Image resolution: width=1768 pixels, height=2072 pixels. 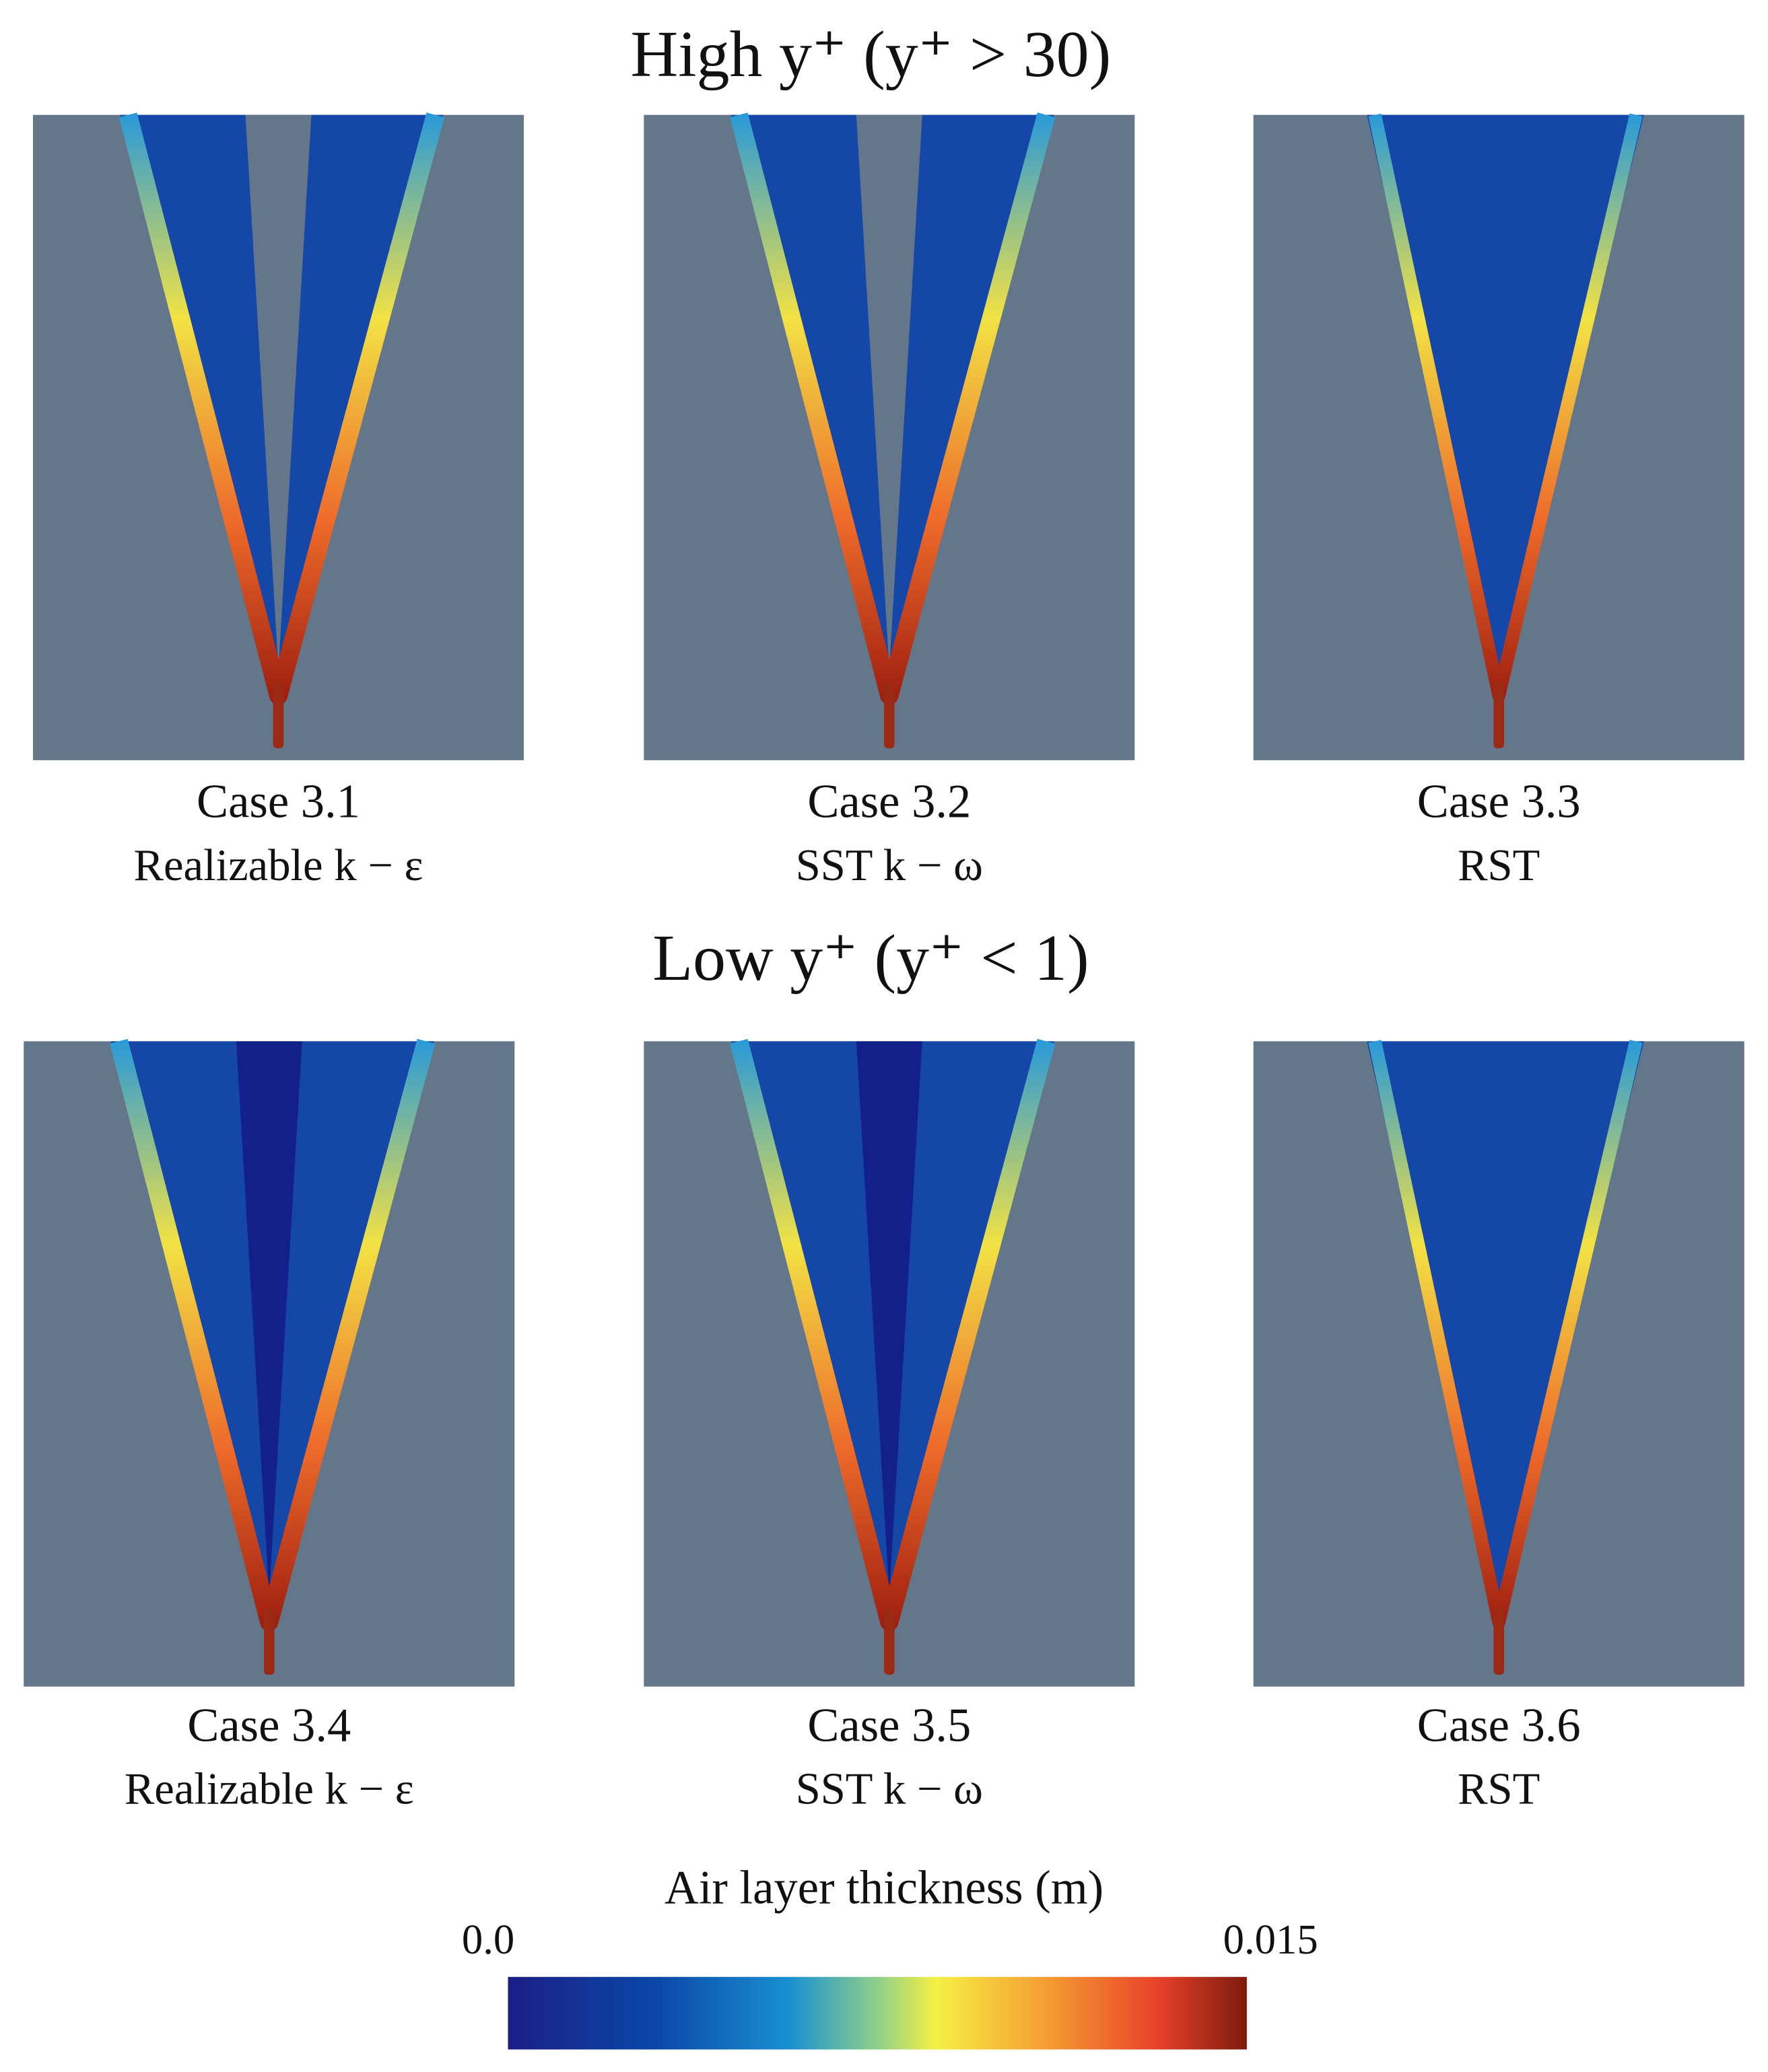 What do you see at coordinates (1499, 1725) in the screenshot?
I see `case-label: Case 3.6` at bounding box center [1499, 1725].